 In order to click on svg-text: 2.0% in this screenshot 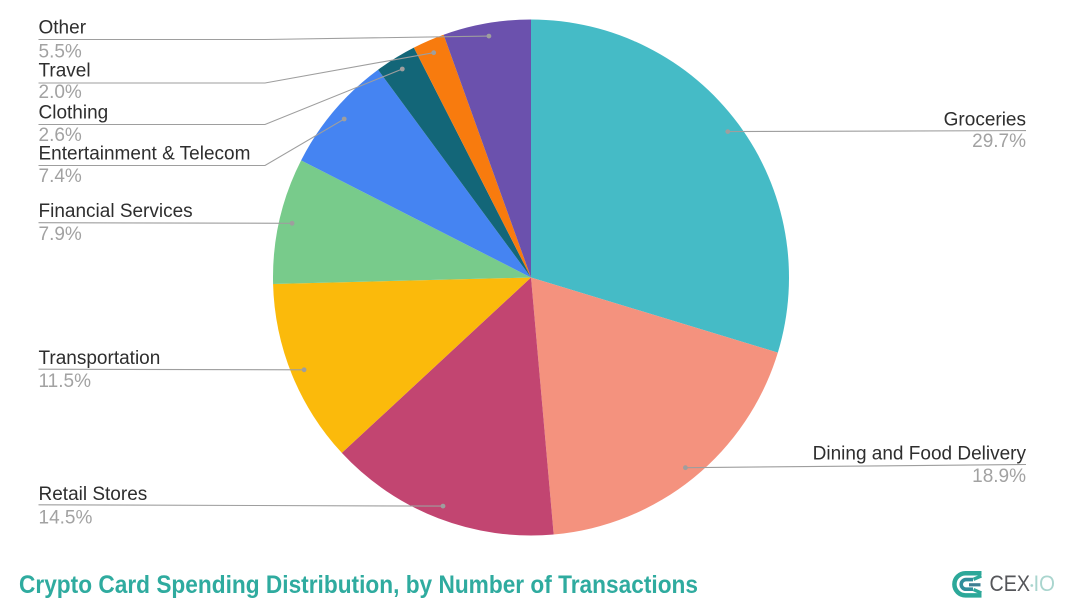, I will do `click(60, 92)`.